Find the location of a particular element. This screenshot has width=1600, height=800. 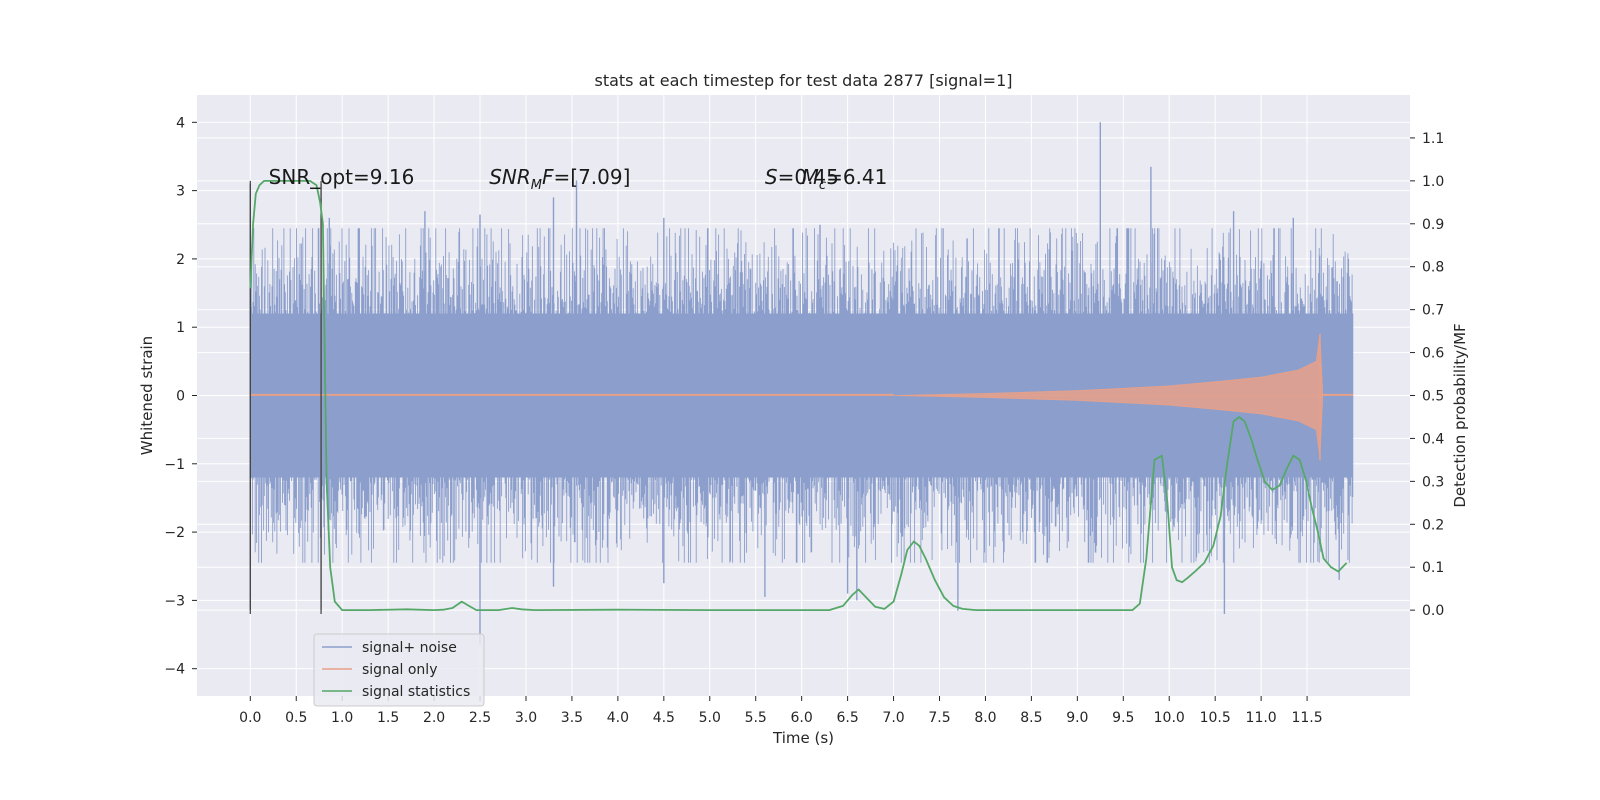

legend-label-signal-noise: signal+ noise is located at coordinates (409, 648).